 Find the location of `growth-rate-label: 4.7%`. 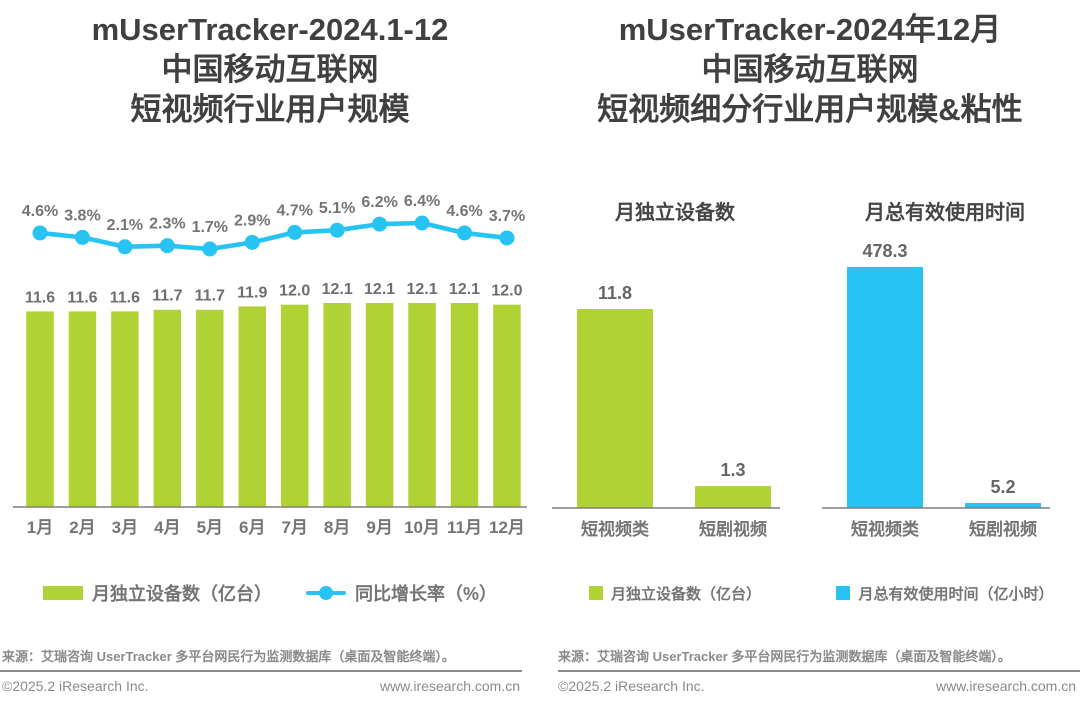

growth-rate-label: 4.7% is located at coordinates (294, 210).